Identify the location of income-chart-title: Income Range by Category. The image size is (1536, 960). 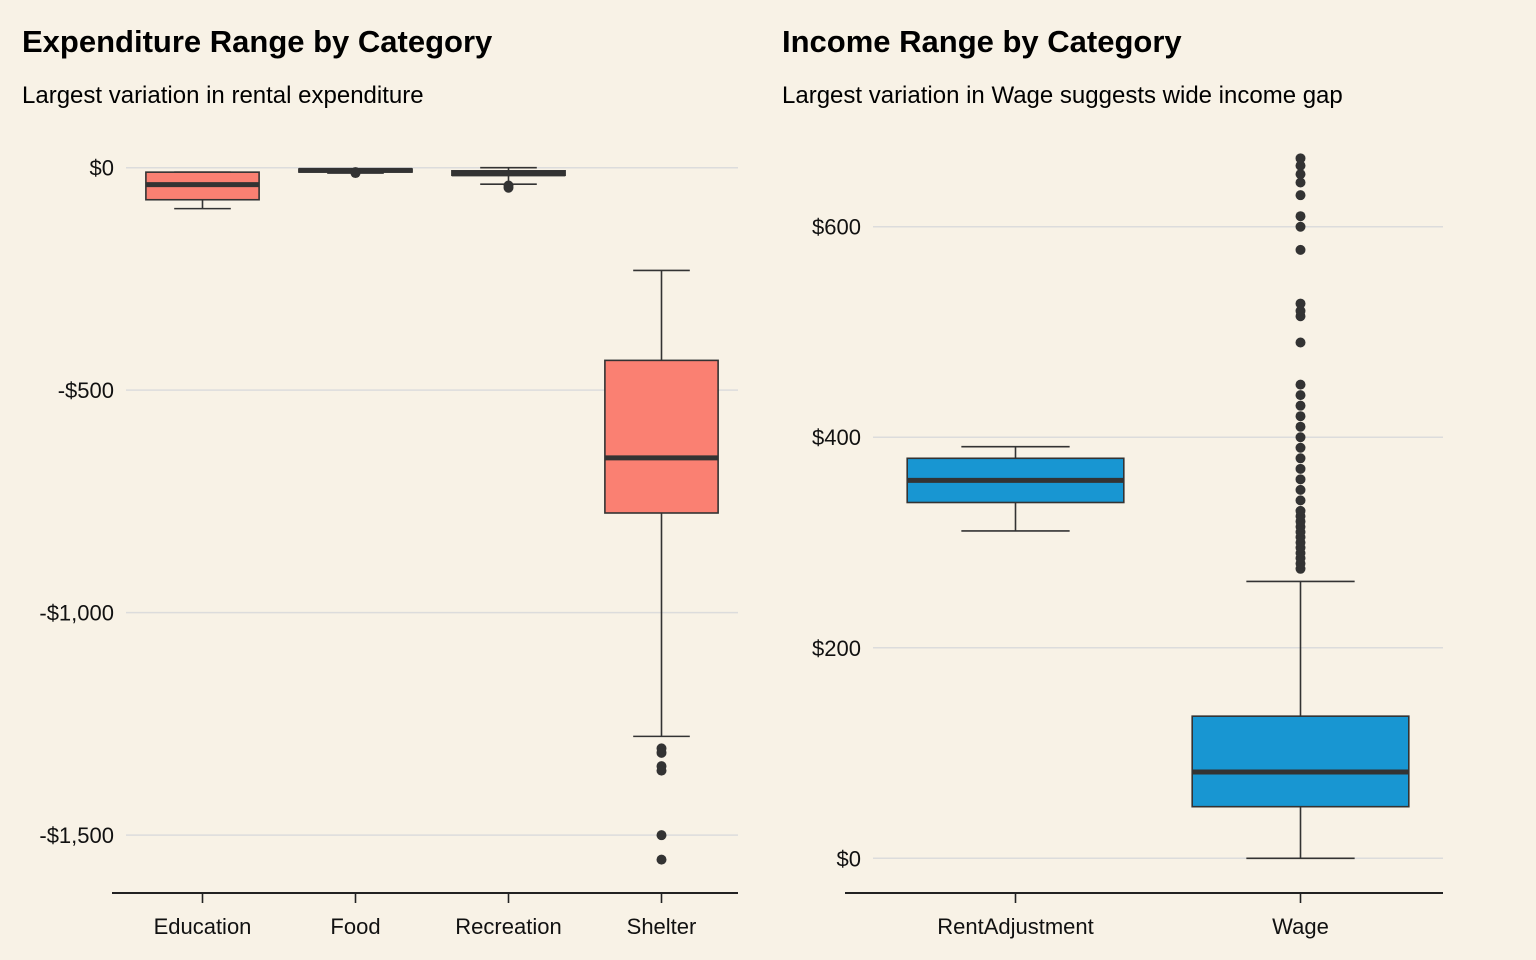
(982, 41).